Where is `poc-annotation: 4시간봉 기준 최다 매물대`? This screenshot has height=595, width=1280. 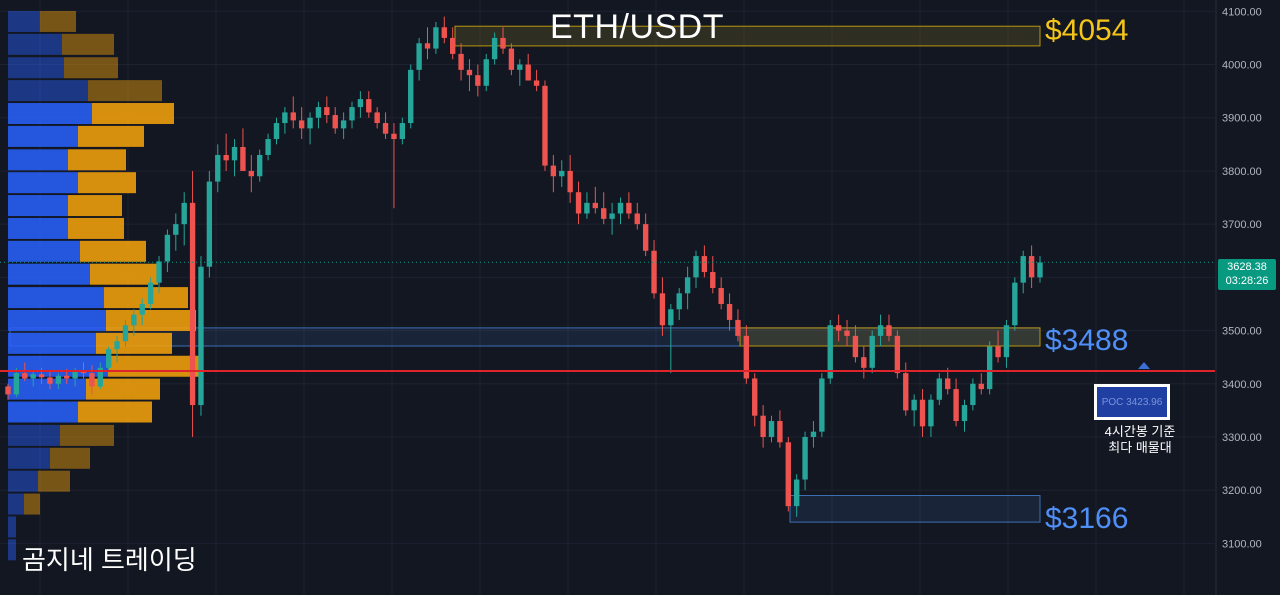
poc-annotation: 4시간봉 기준 최다 매물대 is located at coordinates (1140, 440).